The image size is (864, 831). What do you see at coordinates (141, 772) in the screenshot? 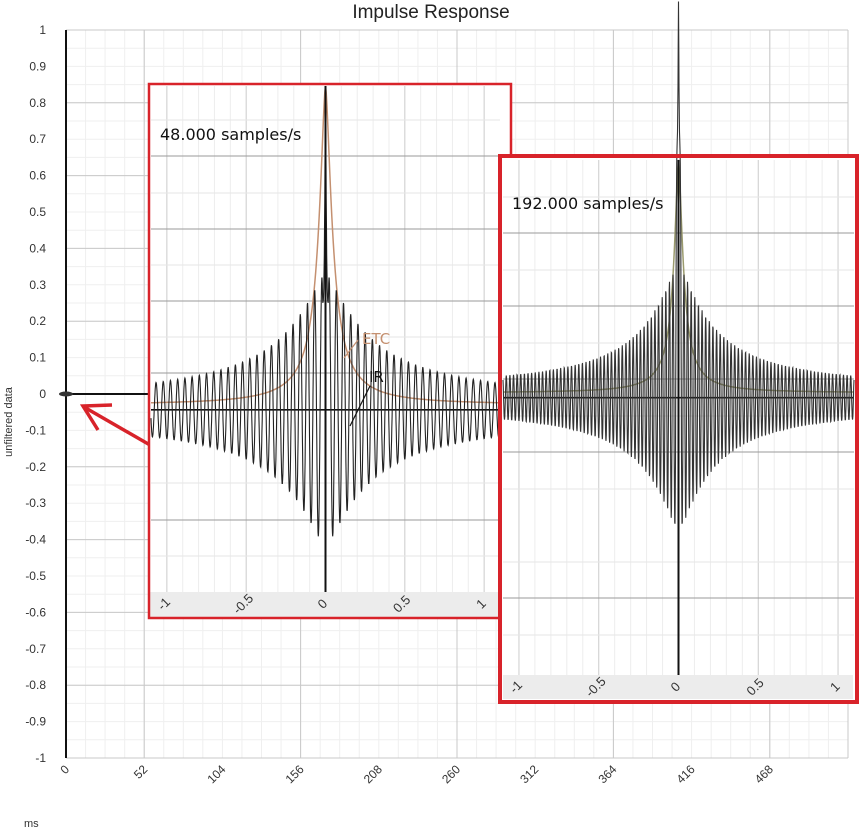
I see `x-tick-label: 52` at bounding box center [141, 772].